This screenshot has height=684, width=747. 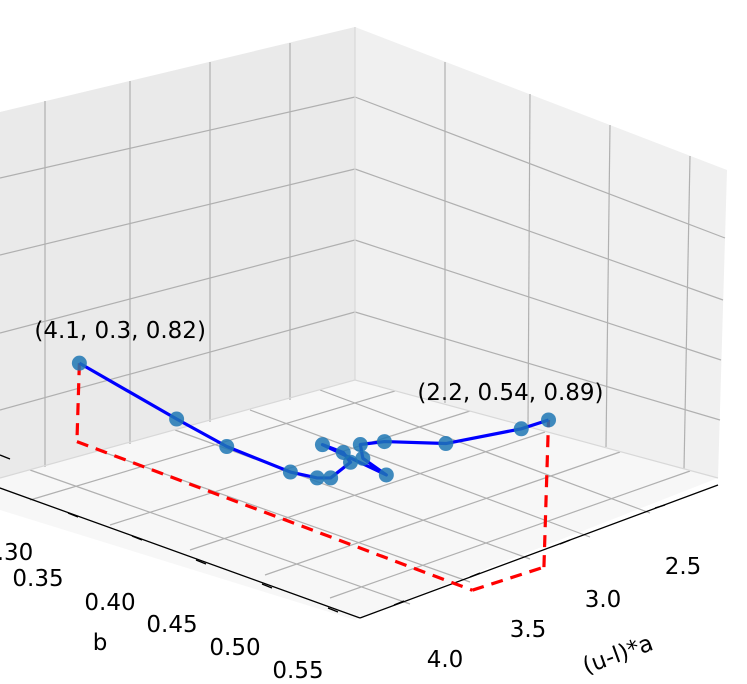 I want to click on y-tick-label: 0.50, so click(x=234, y=648).